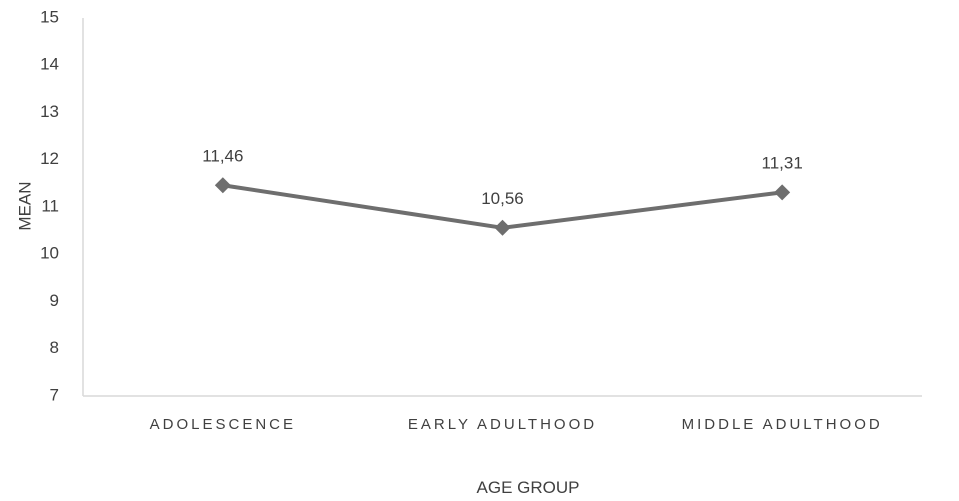 The image size is (959, 501). I want to click on x-category-label: ADOLESCENCE, so click(223, 424).